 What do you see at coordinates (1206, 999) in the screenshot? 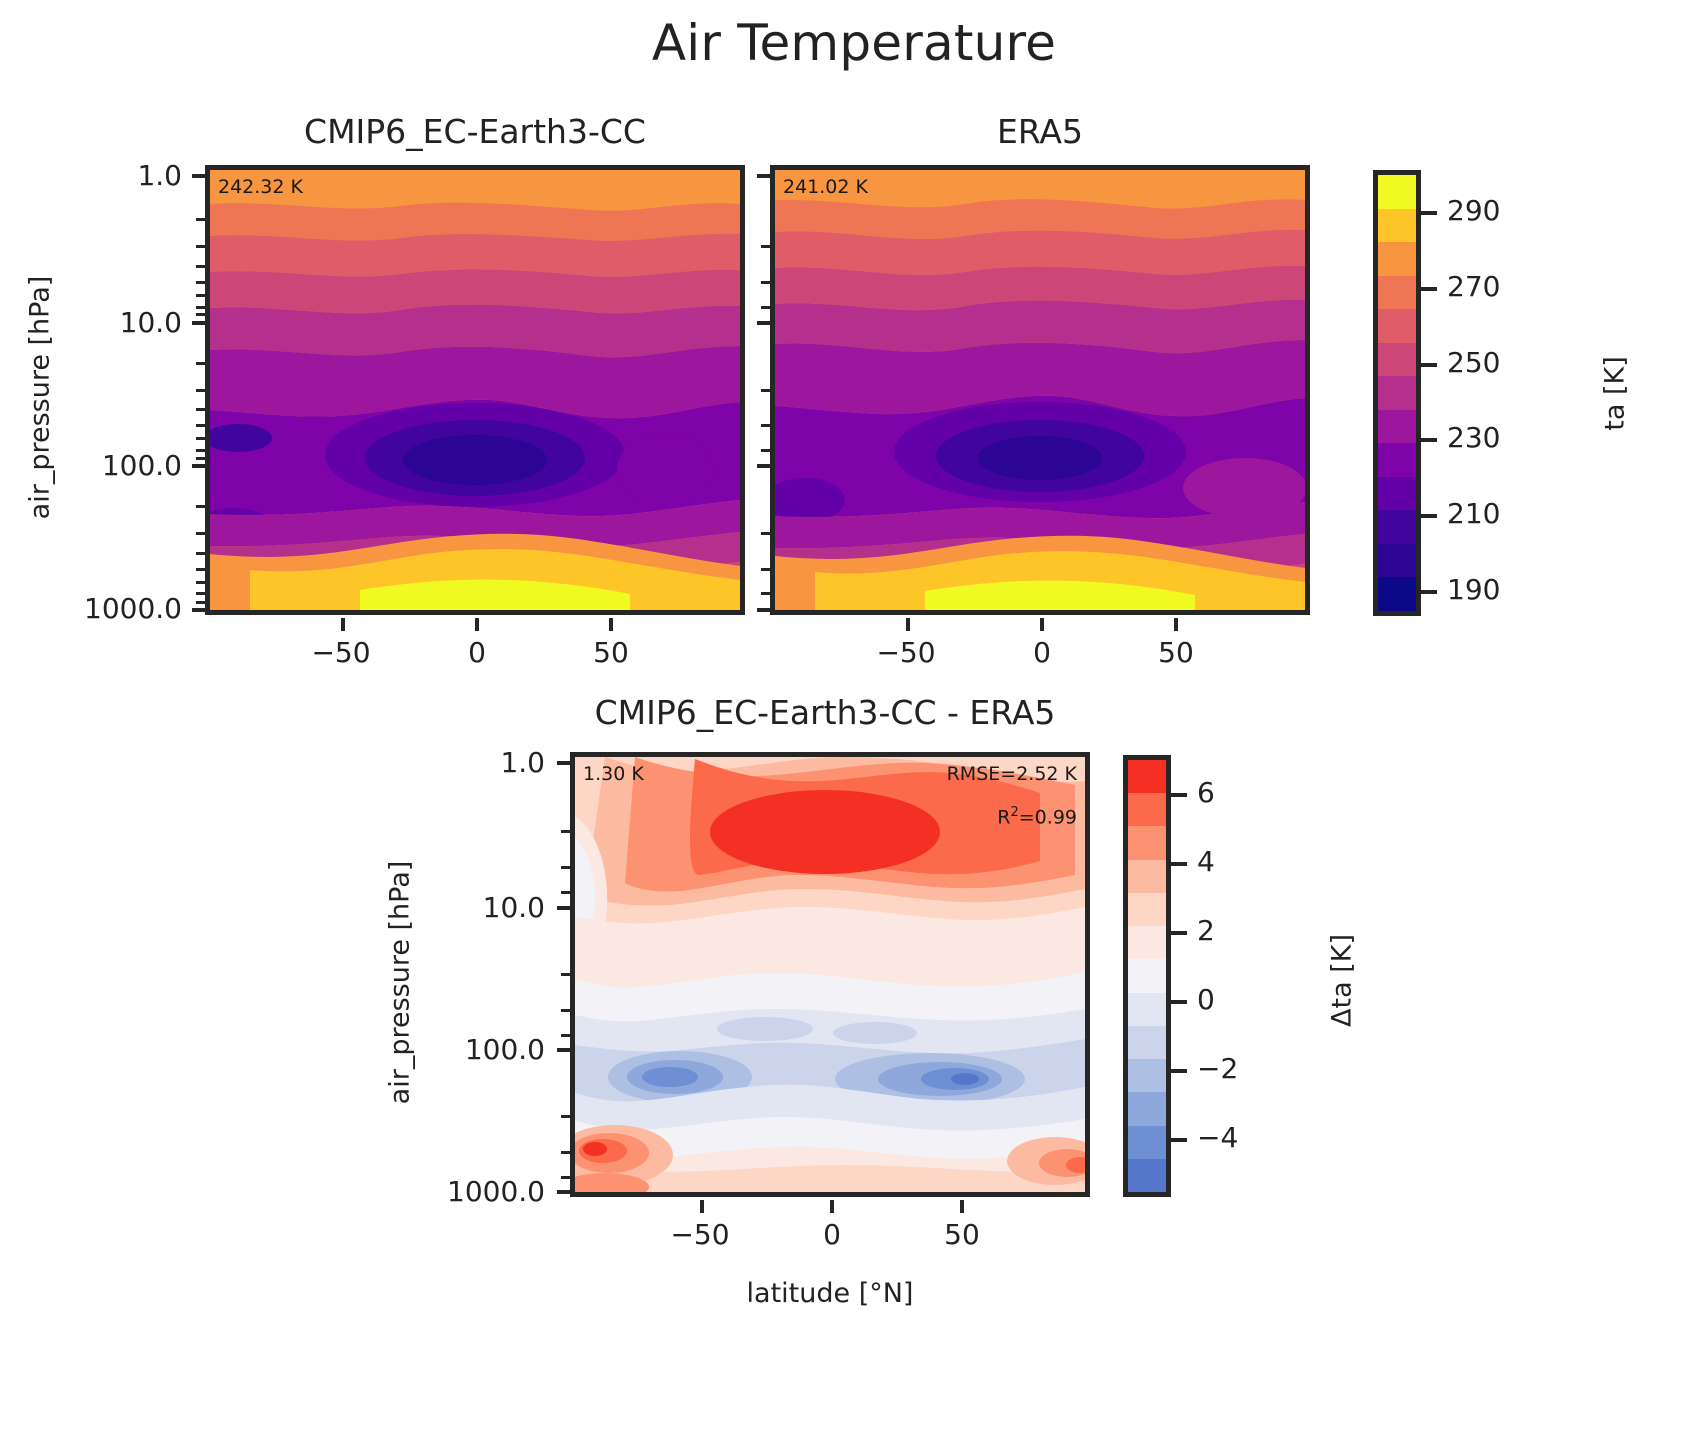
I see `colorbar-tick-label: 0` at bounding box center [1206, 999].